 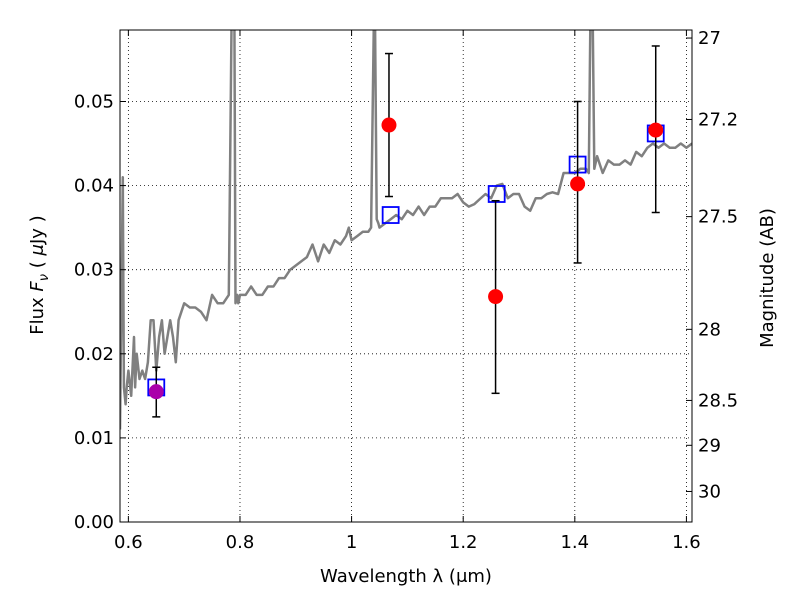 I want to click on right-axis-title: Magnitude (AB), so click(x=767, y=278).